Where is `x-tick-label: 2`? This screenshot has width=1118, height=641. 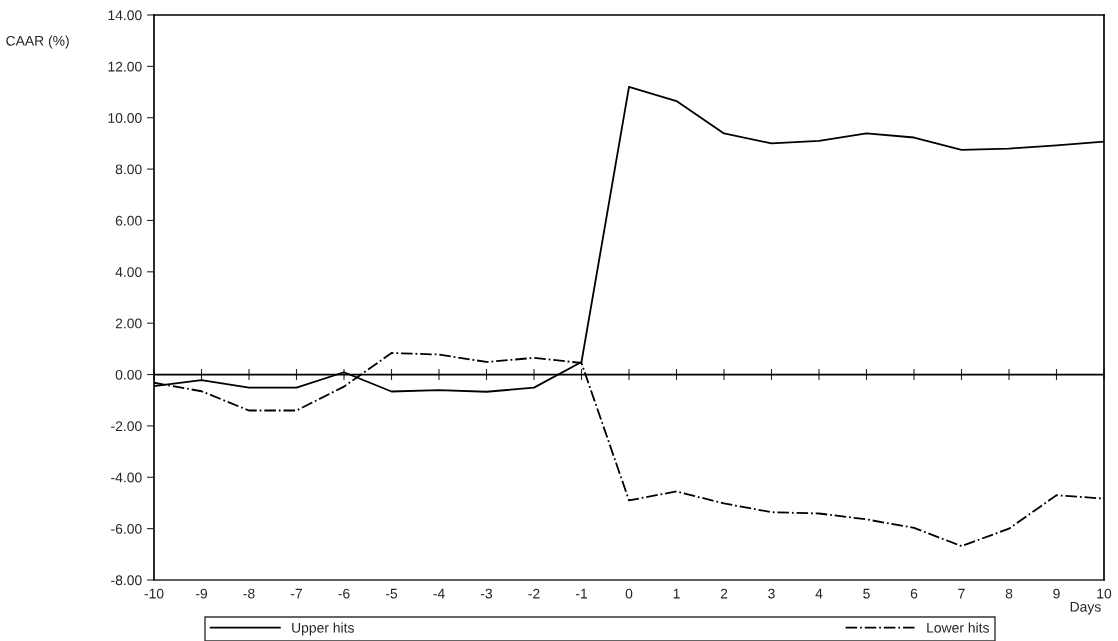 x-tick-label: 2 is located at coordinates (724, 593).